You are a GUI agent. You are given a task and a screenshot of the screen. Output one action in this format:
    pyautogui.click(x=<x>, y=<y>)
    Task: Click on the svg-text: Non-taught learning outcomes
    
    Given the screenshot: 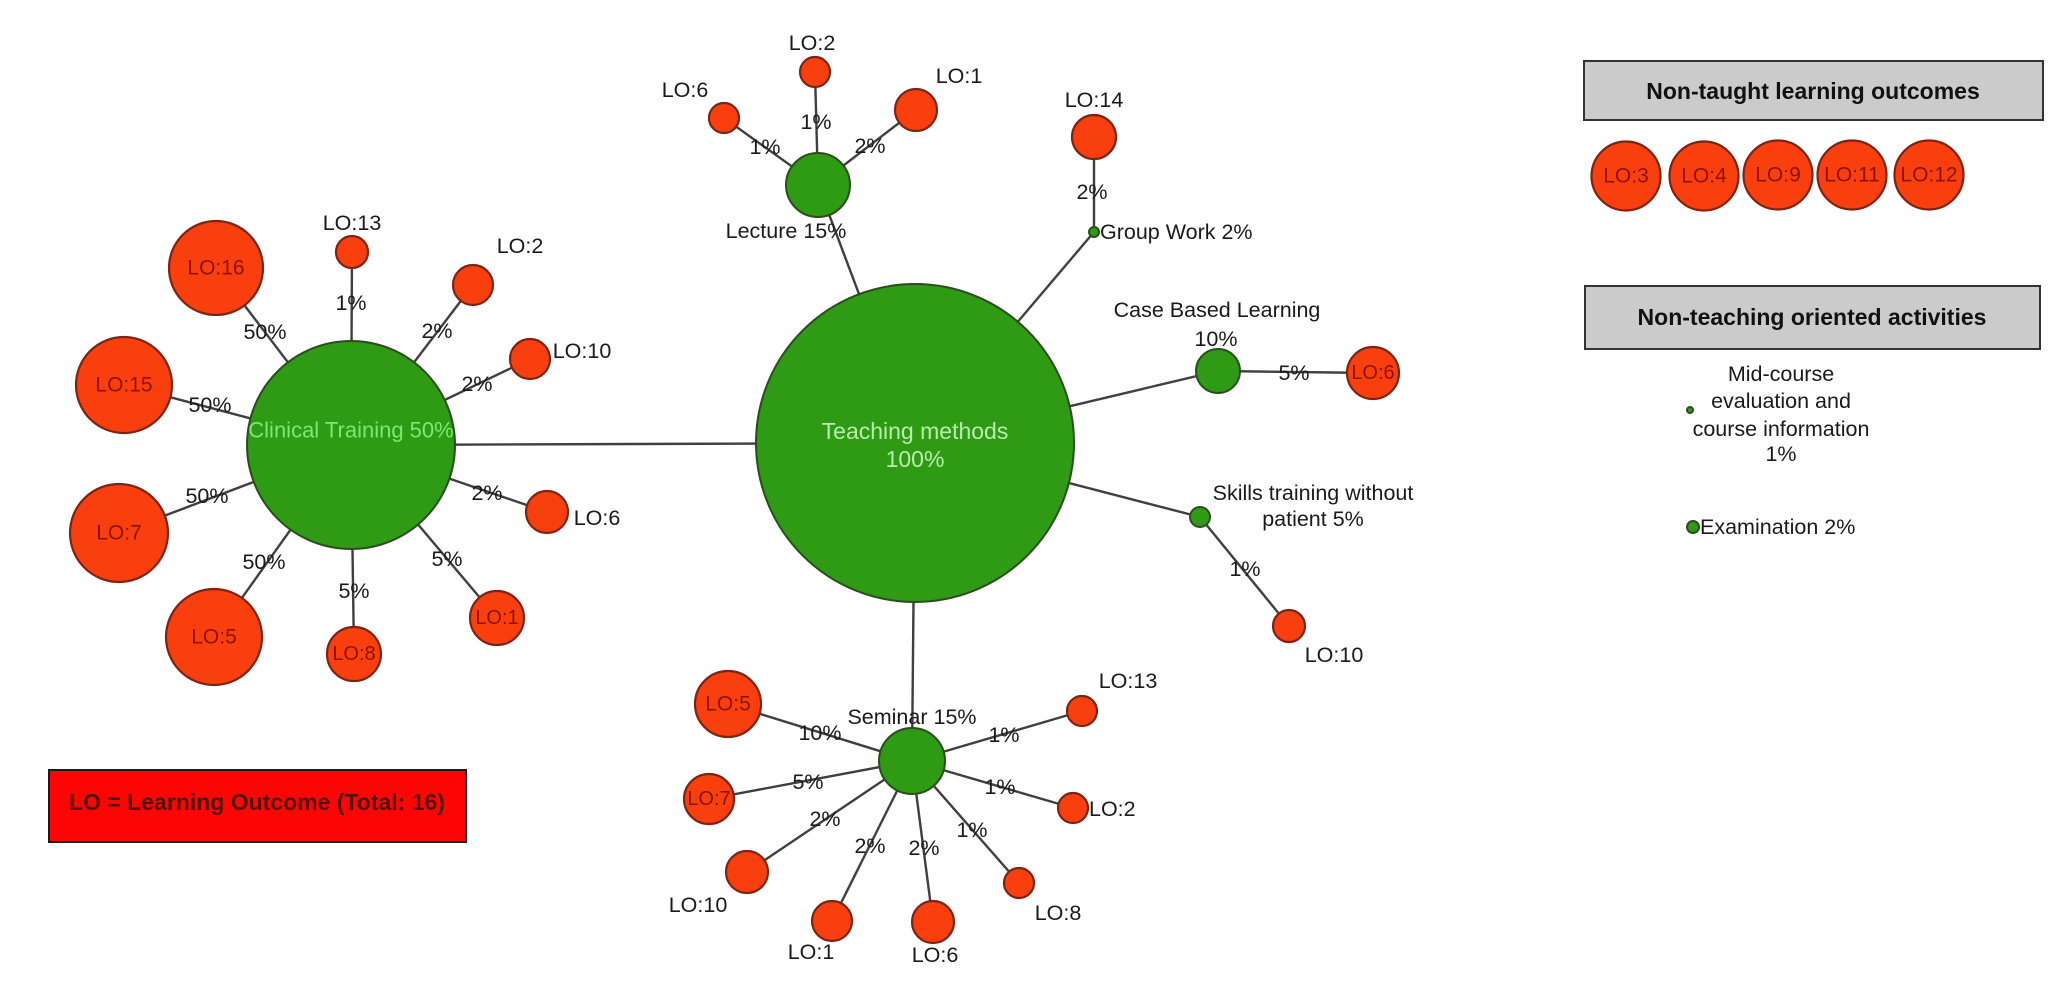 What is the action you would take?
    pyautogui.click(x=1813, y=91)
    